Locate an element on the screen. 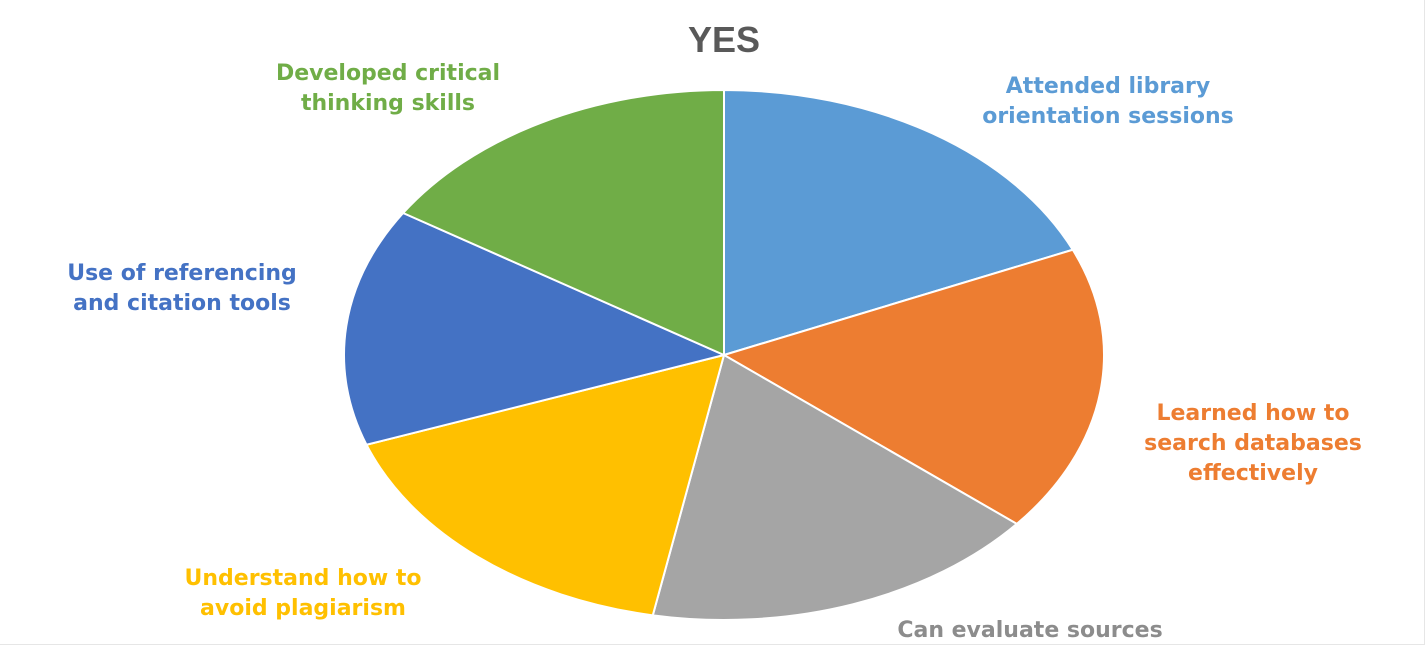  chart-title: YES is located at coordinates (724, 39).